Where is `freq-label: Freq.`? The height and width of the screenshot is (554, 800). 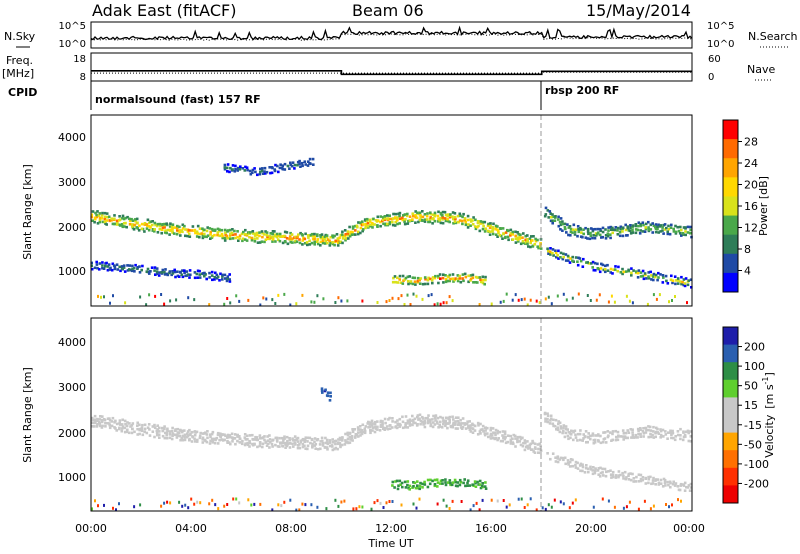 freq-label: Freq. is located at coordinates (19, 60).